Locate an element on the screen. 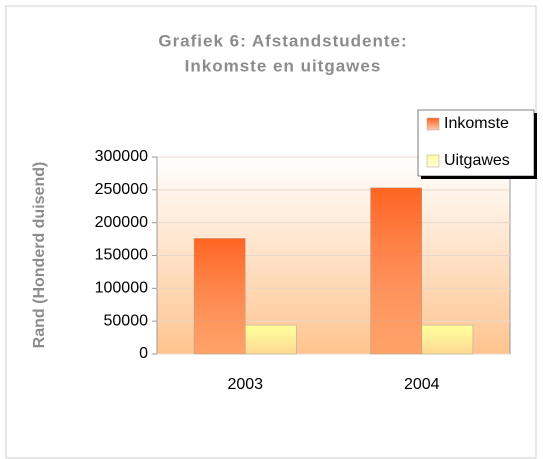 The width and height of the screenshot is (543, 459). y-tick-label: 0 is located at coordinates (143, 353).